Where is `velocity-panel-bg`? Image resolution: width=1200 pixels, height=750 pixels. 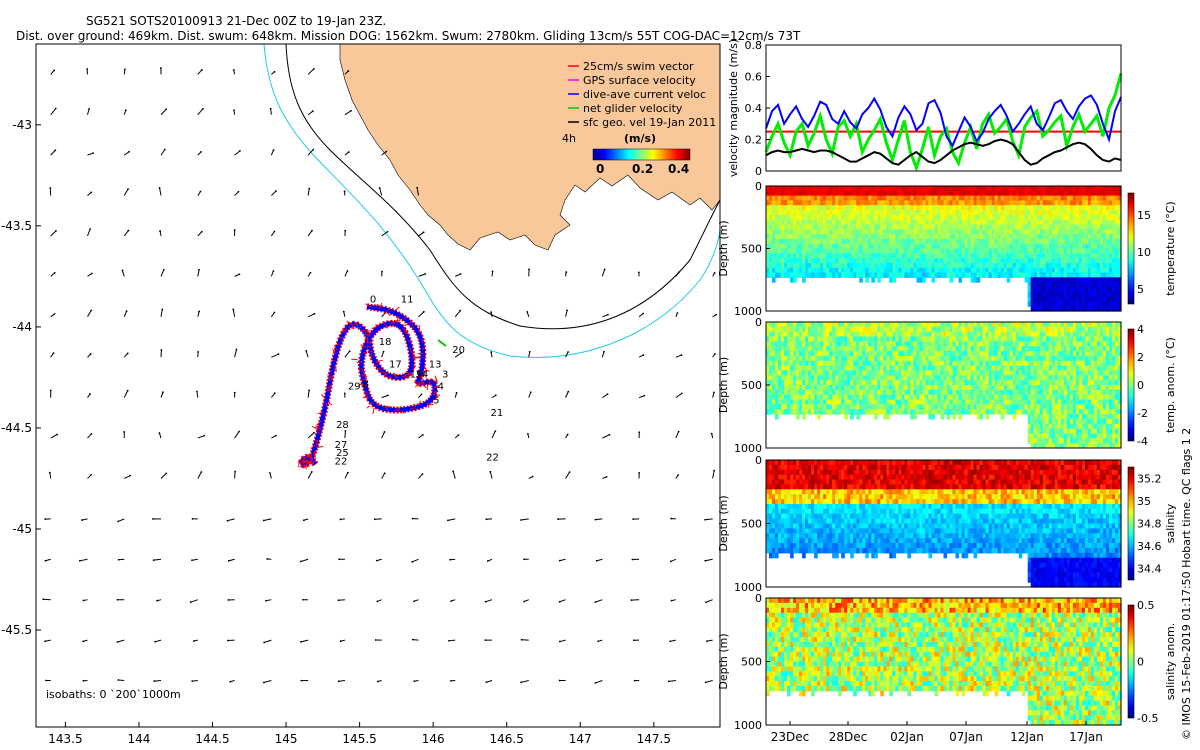 velocity-panel-bg is located at coordinates (943, 108).